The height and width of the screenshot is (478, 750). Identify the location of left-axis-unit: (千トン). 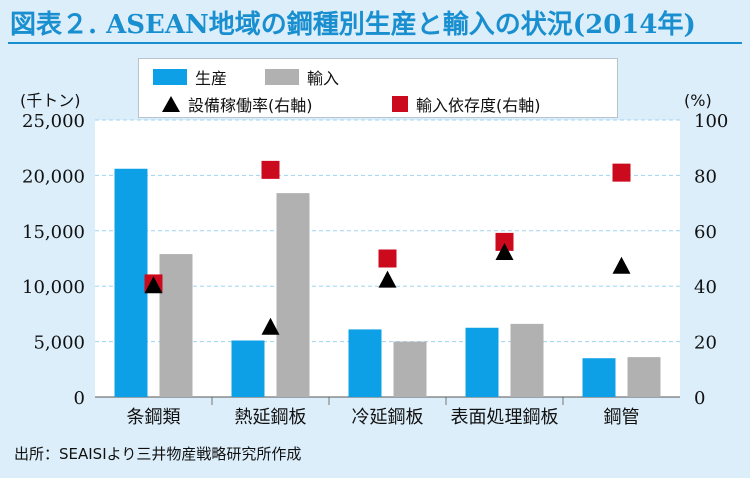
(50, 100).